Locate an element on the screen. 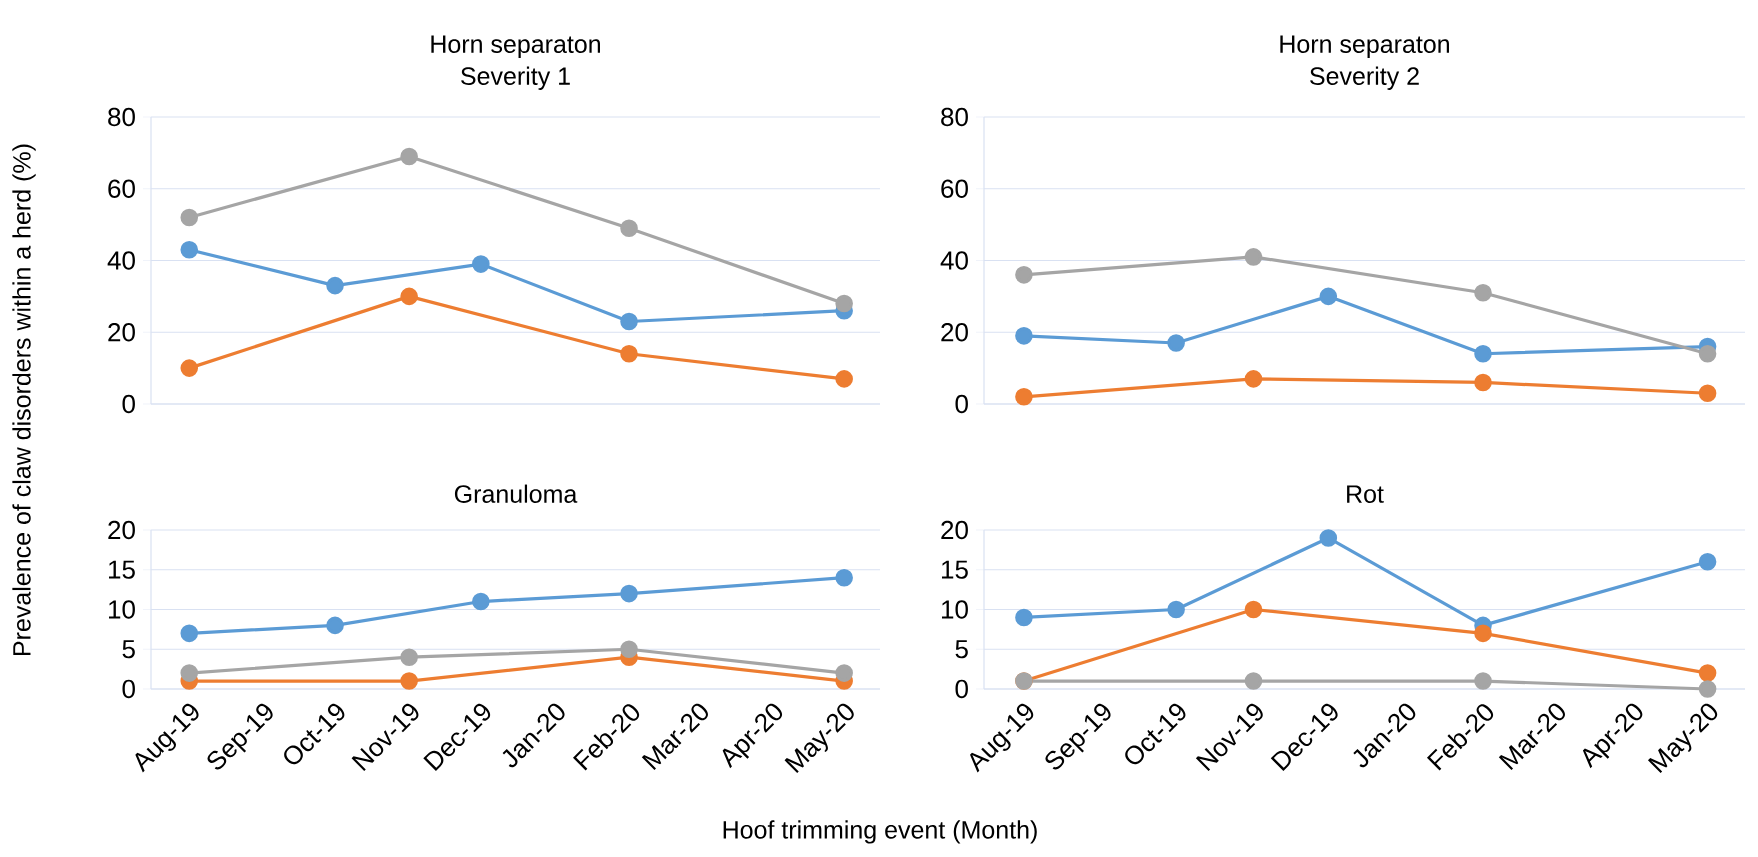  chart-title: Granuloma is located at coordinates (516, 493).